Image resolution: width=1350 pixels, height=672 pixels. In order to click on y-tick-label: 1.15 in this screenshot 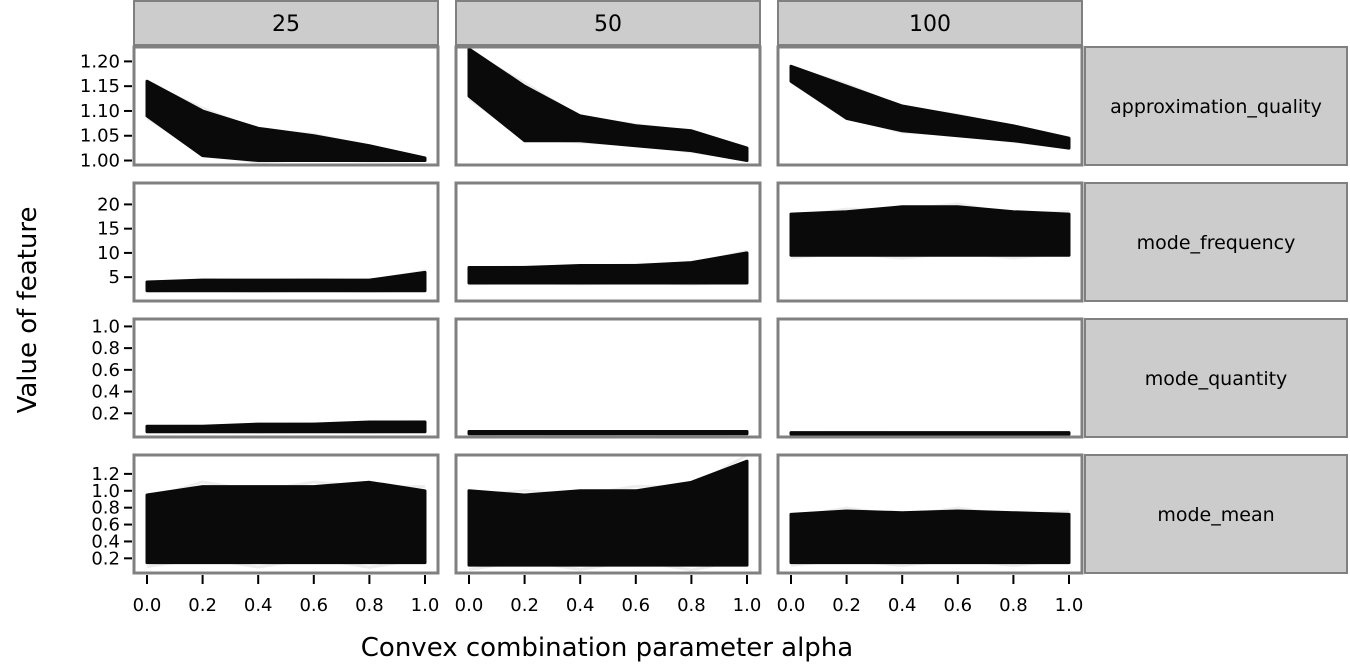, I will do `click(100, 86)`.